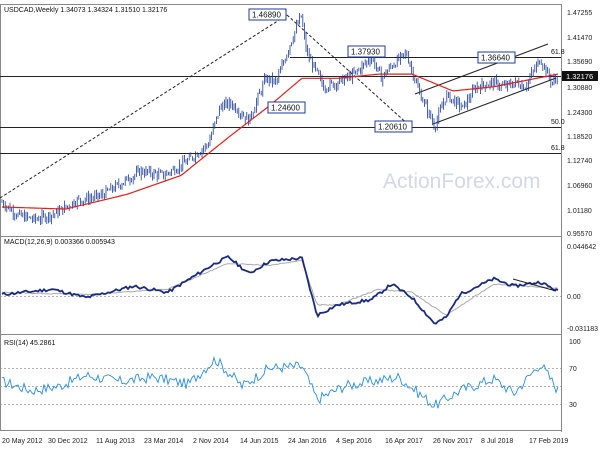 This screenshot has height=450, width=600. Describe the element at coordinates (579, 88) in the screenshot. I see `price-tick: 1.30880` at that location.